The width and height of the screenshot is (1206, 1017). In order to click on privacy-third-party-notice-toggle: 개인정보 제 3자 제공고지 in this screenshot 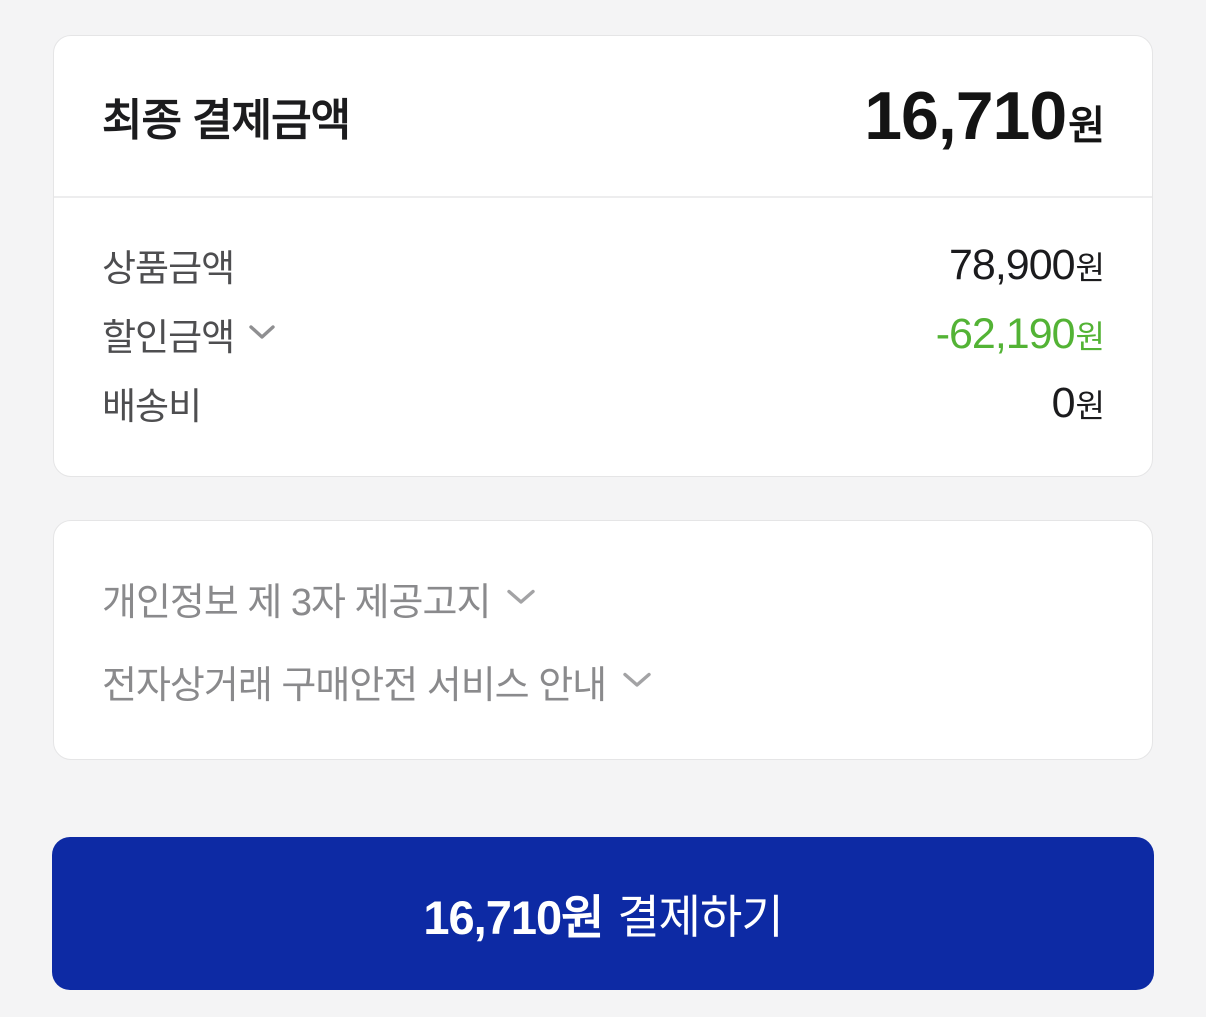, I will do `click(319, 598)`.